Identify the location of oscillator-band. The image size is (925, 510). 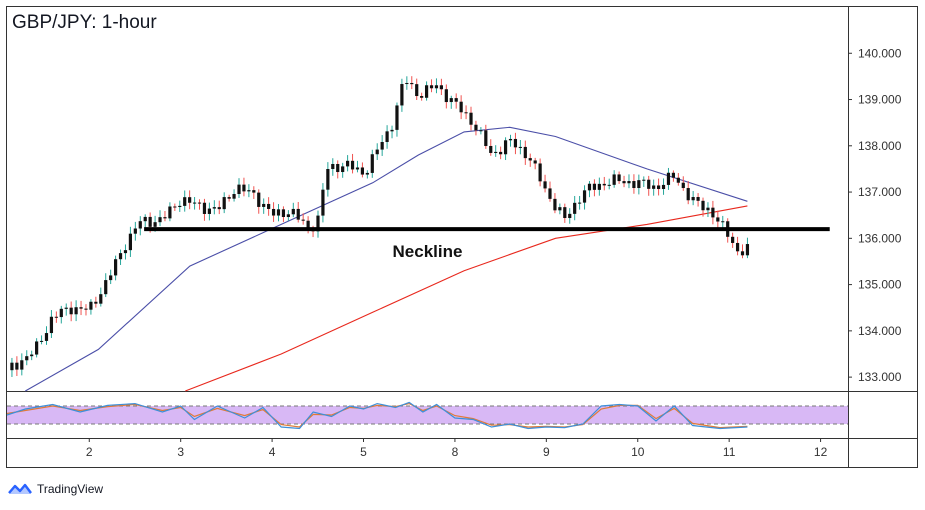
(427, 415).